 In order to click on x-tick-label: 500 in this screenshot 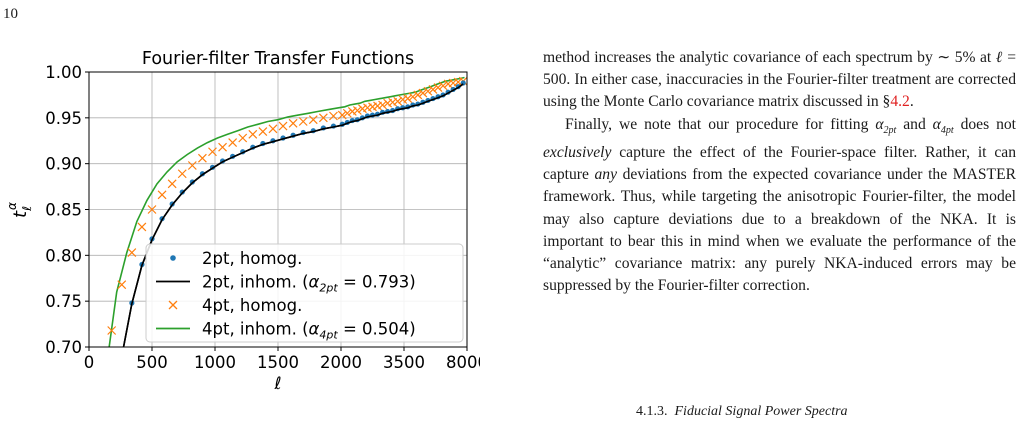, I will do `click(152, 362)`.